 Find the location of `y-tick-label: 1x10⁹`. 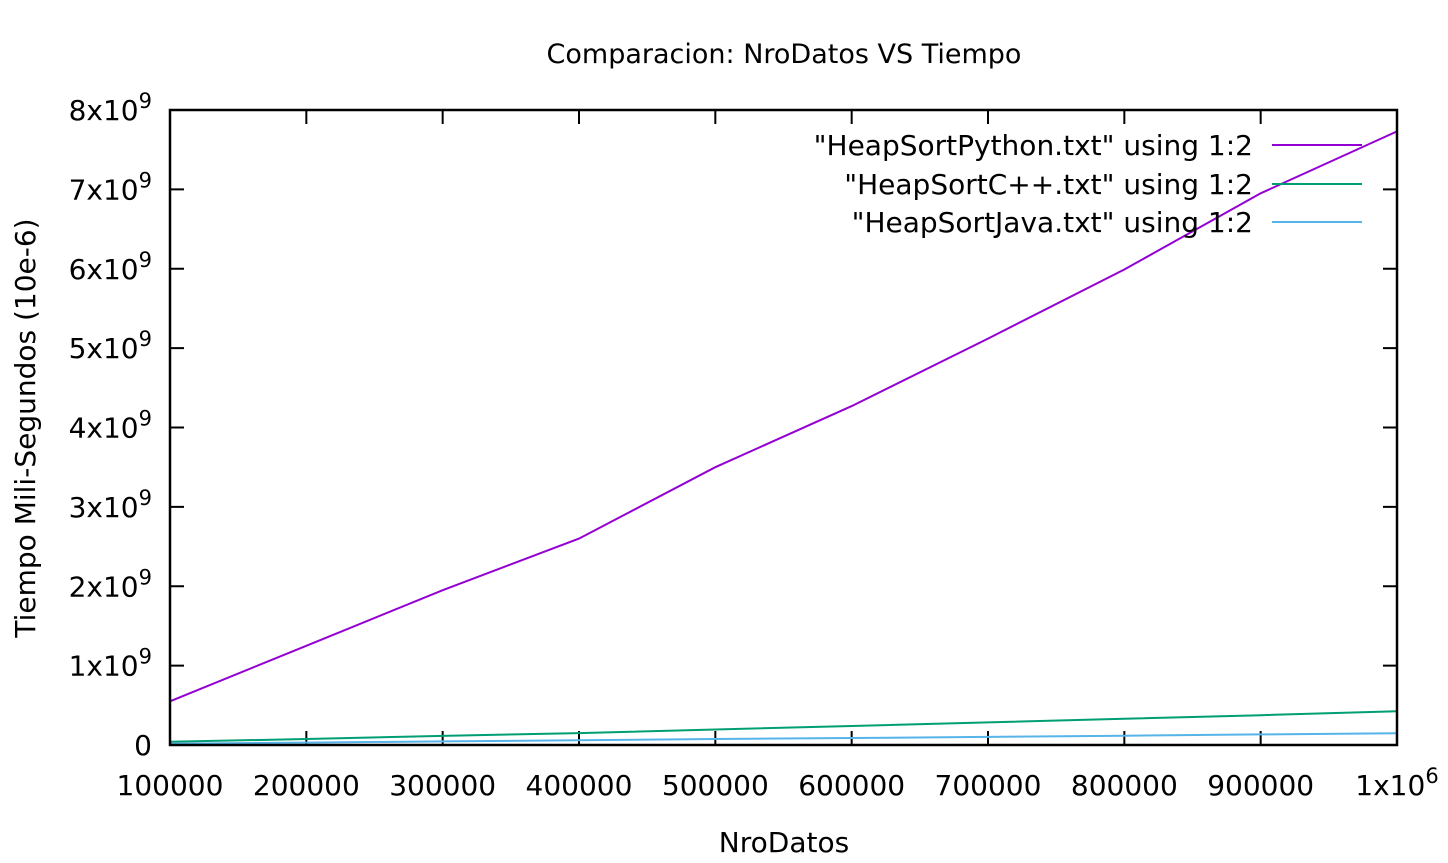

y-tick-label: 1x10⁹ is located at coordinates (110, 664).